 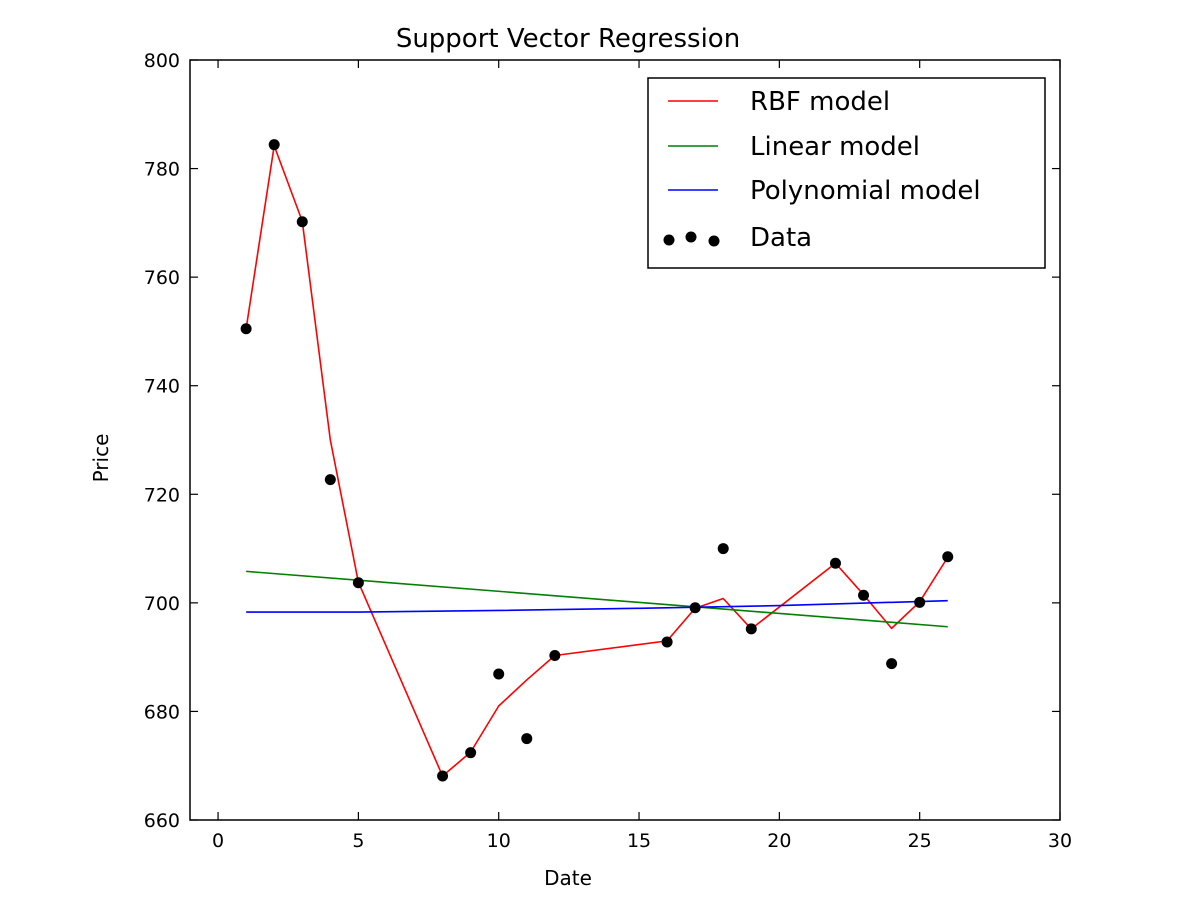 I want to click on chart-title: Support Vector Regression, so click(x=568, y=39).